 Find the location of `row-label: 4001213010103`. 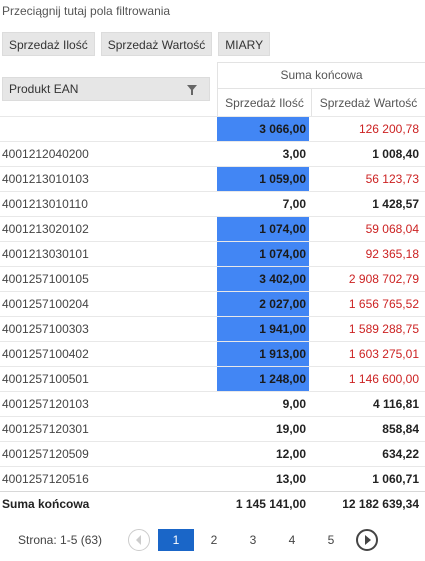

row-label: 4001213010103 is located at coordinates (45, 179).